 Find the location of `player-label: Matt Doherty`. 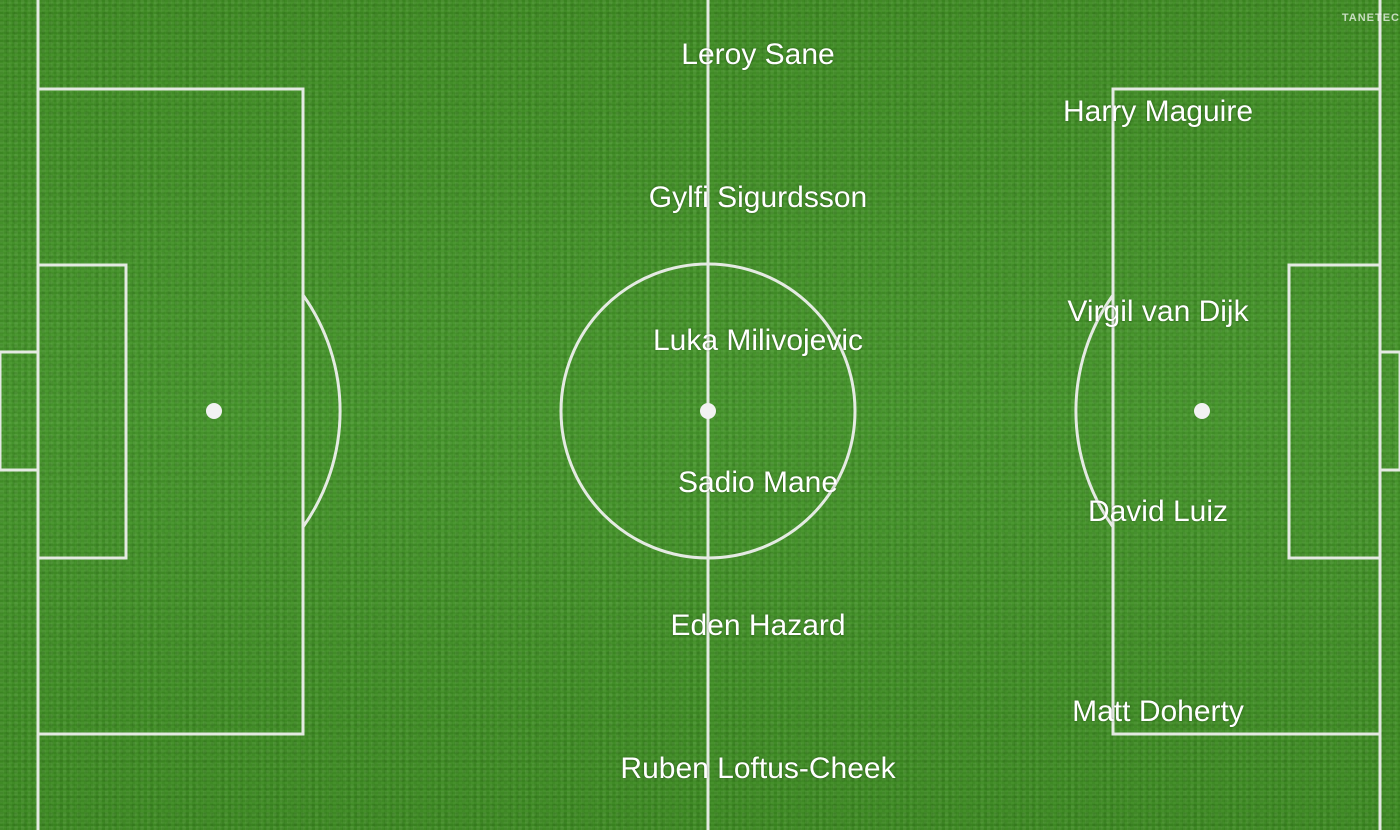

player-label: Matt Doherty is located at coordinates (1158, 711).